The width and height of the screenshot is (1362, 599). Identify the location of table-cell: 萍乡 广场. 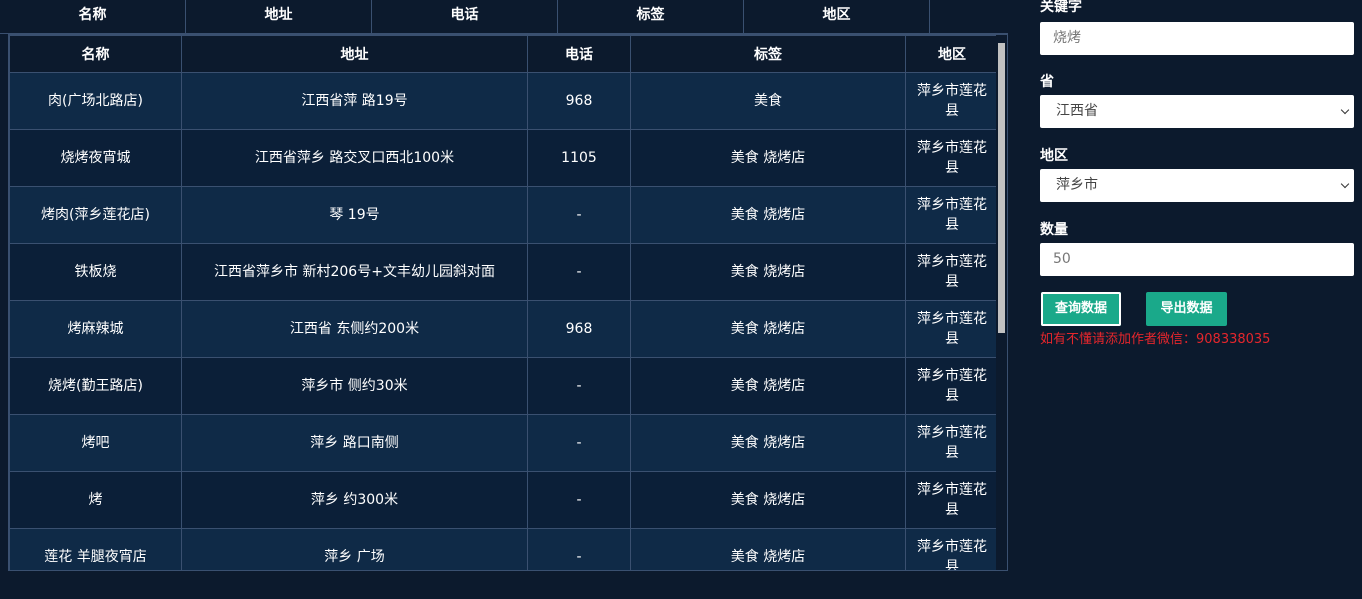
(354, 549).